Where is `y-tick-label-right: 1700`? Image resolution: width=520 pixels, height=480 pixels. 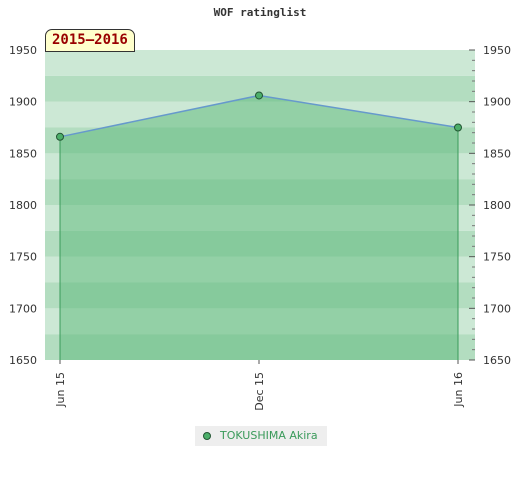
y-tick-label-right: 1700 is located at coordinates (497, 308).